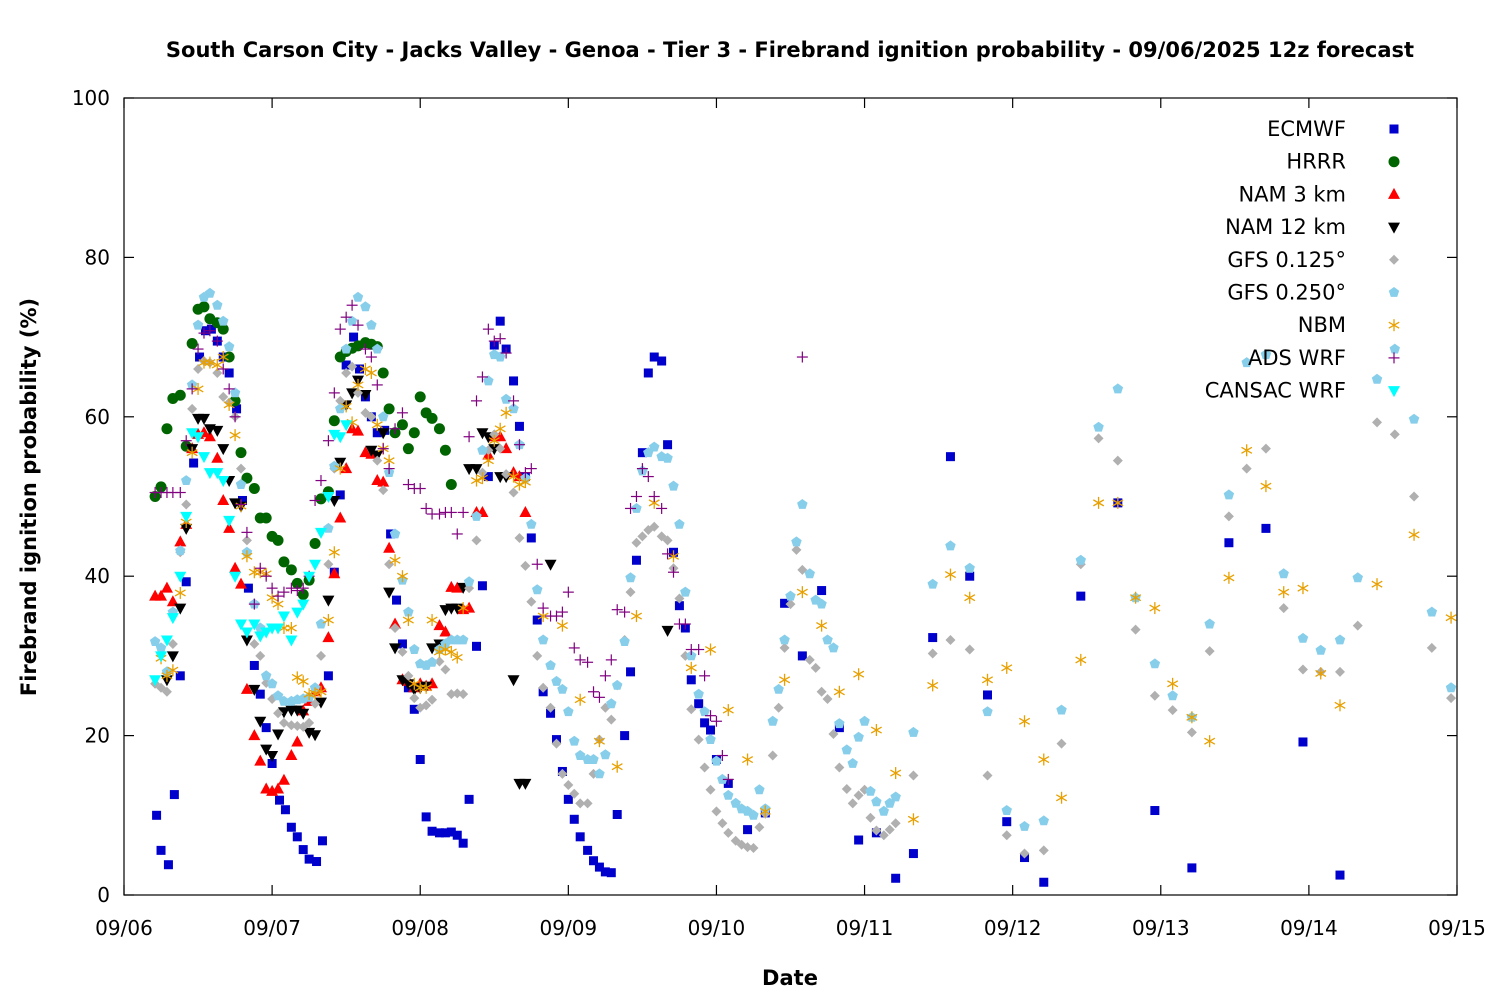  I want to click on legend-marker-ecmwf, so click(1394, 129).